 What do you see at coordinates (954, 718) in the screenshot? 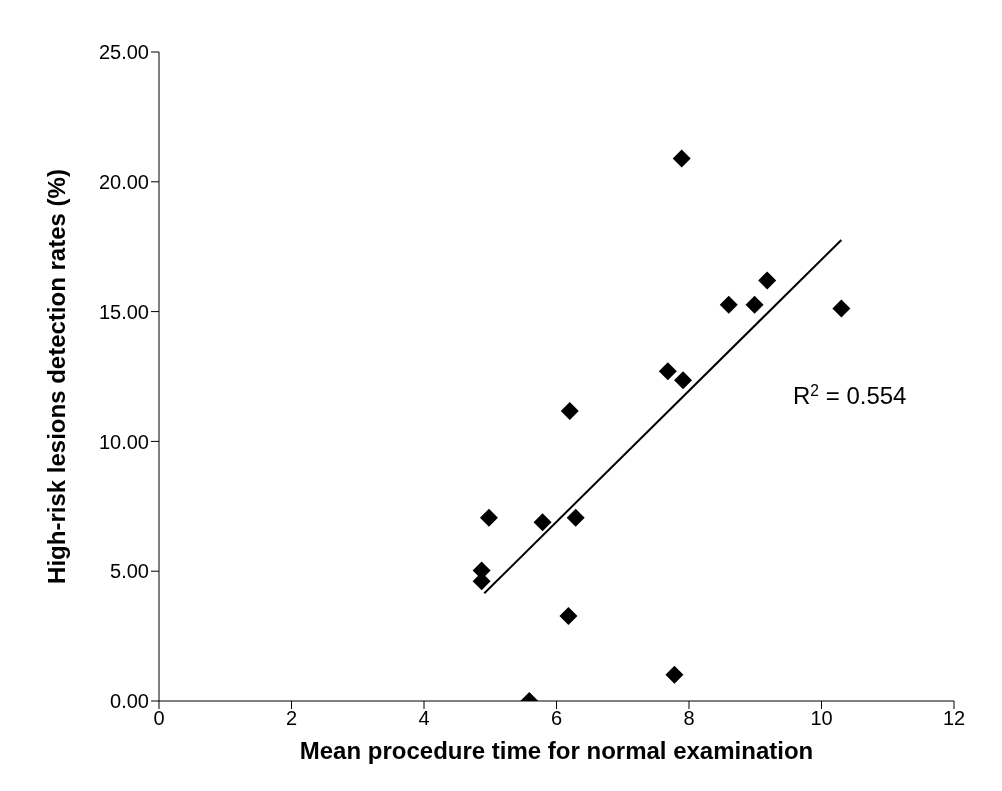
I see `x-tick-label: 12` at bounding box center [954, 718].